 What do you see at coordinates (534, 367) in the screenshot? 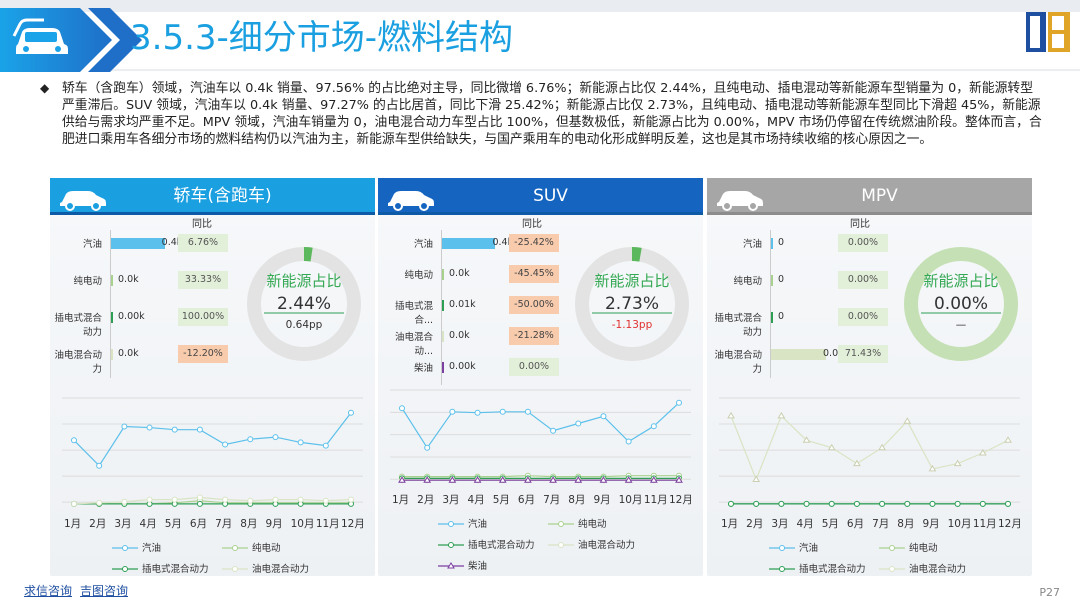
I see `row-yoy-badge: 0.00%` at bounding box center [534, 367].